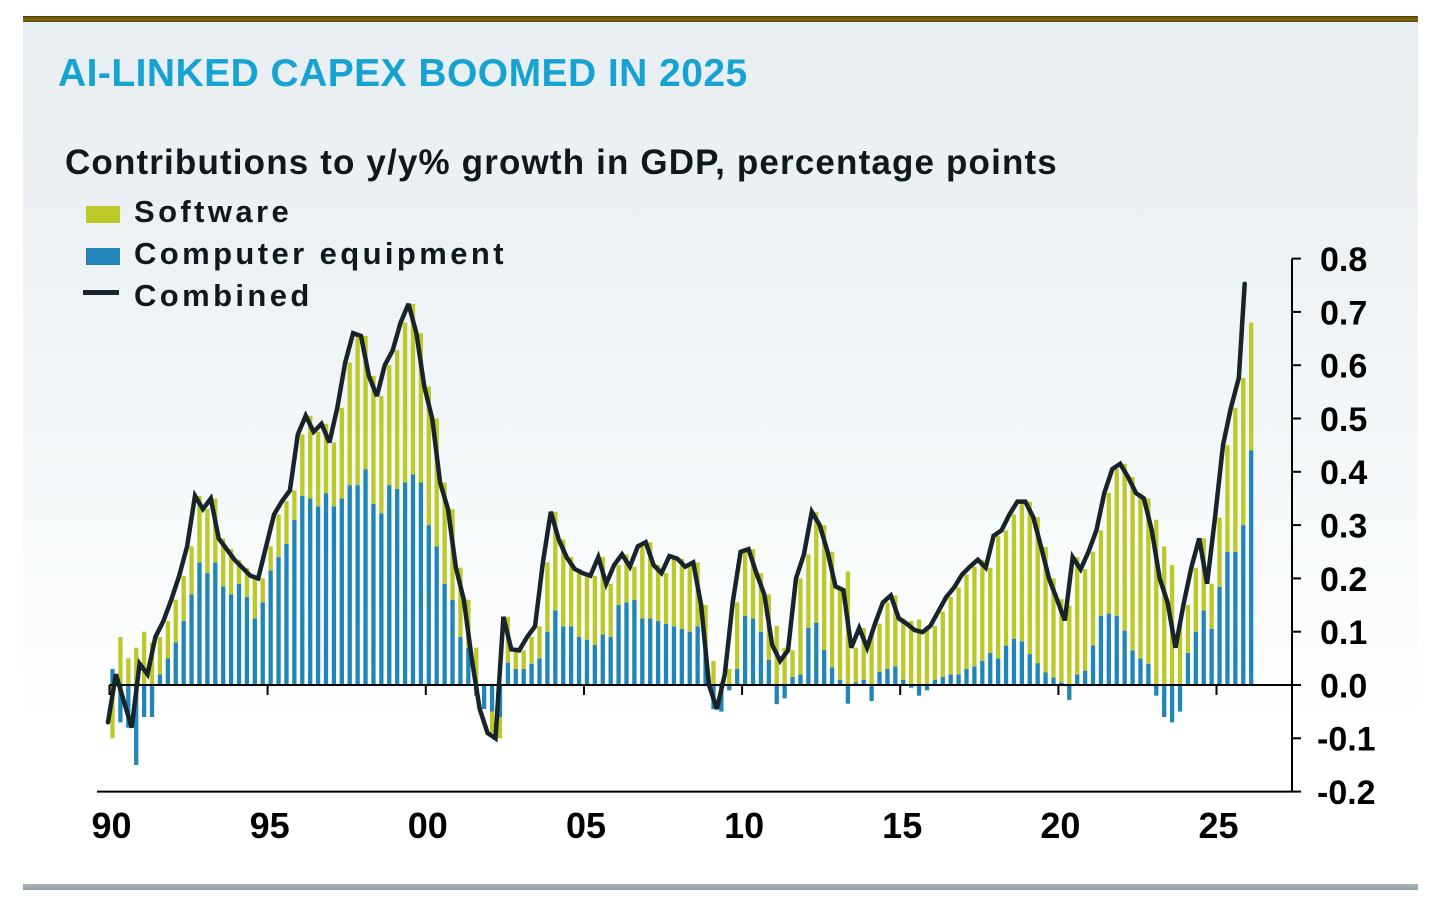 This screenshot has height=913, width=1439. I want to click on svg-text: 0.2, so click(1343, 580).